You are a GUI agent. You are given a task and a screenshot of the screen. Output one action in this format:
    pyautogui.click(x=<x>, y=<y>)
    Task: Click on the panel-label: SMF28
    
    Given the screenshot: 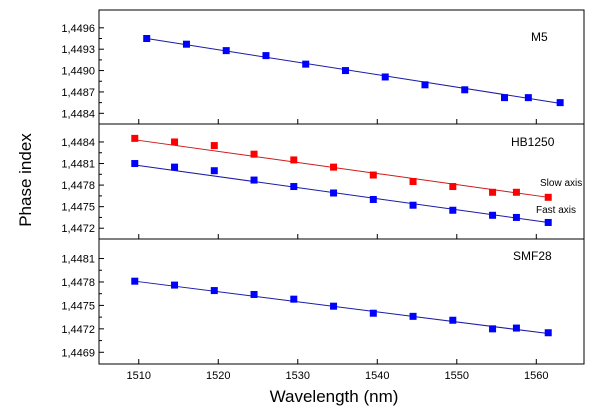 What is the action you would take?
    pyautogui.click(x=532, y=256)
    